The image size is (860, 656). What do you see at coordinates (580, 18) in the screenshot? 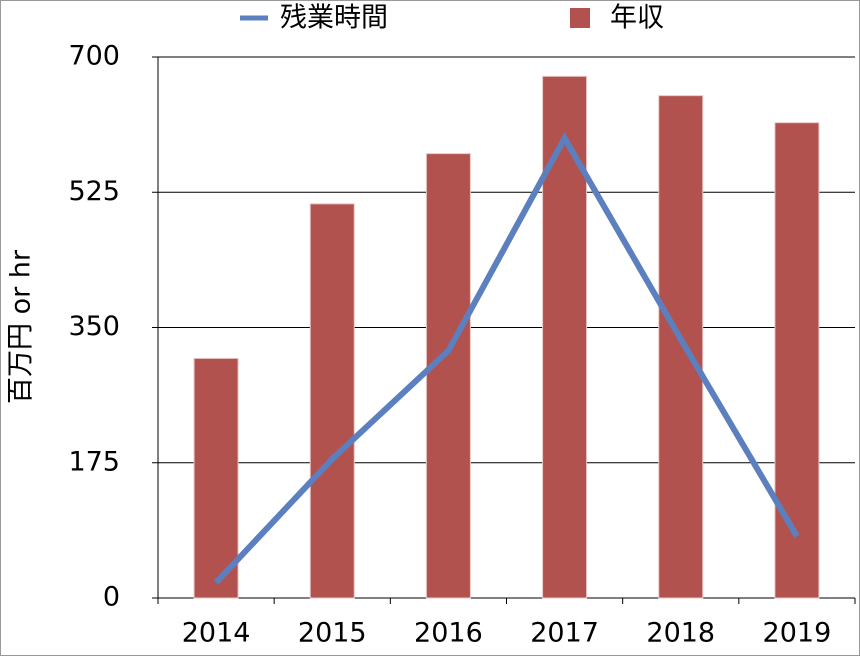
I see `legend-swatch` at bounding box center [580, 18].